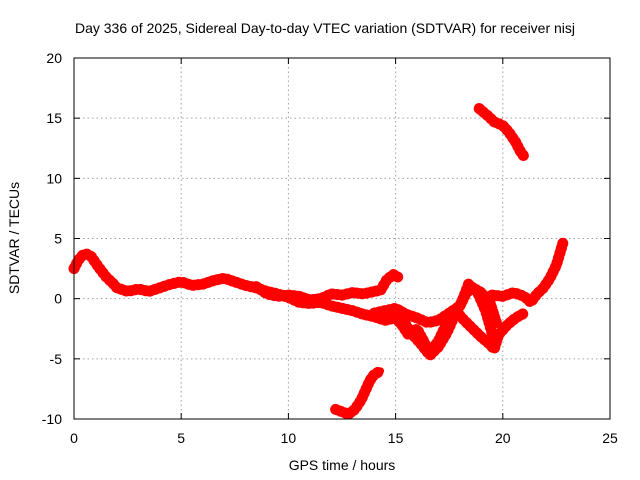  I want to click on x-tick-label: 15, so click(396, 438).